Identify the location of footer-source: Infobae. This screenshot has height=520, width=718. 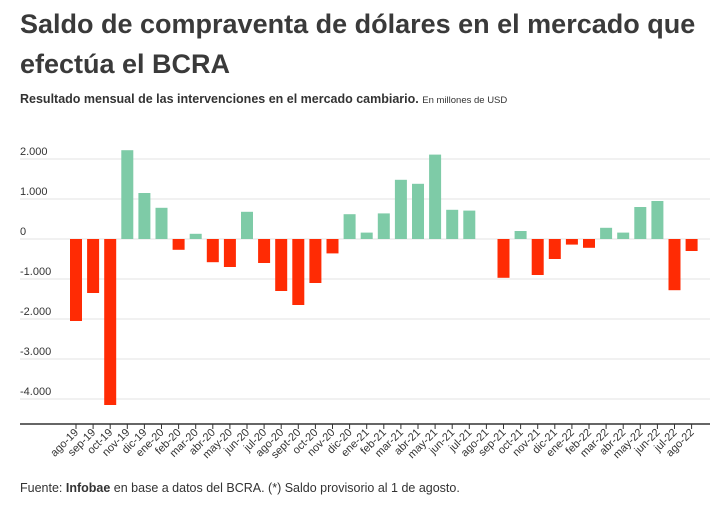
(88, 488).